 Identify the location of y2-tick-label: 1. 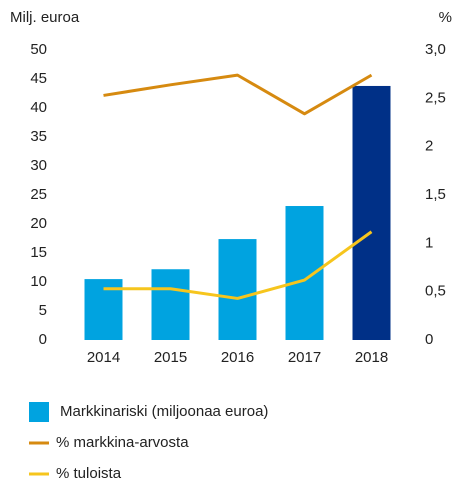
(429, 242).